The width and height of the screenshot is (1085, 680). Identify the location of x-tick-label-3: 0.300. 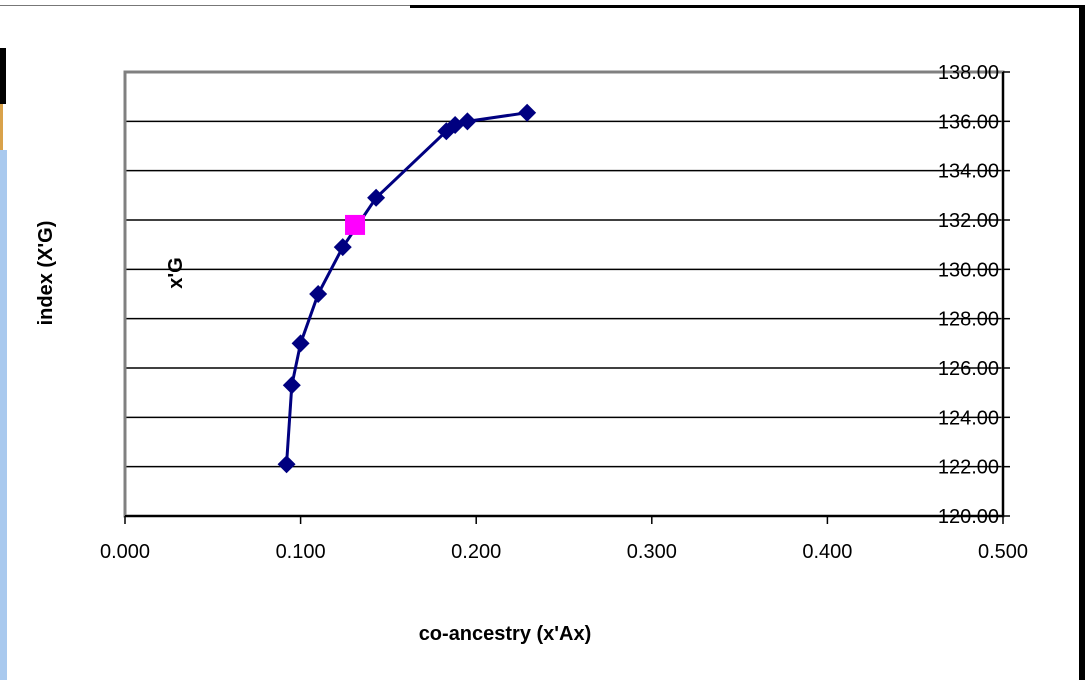
(652, 552).